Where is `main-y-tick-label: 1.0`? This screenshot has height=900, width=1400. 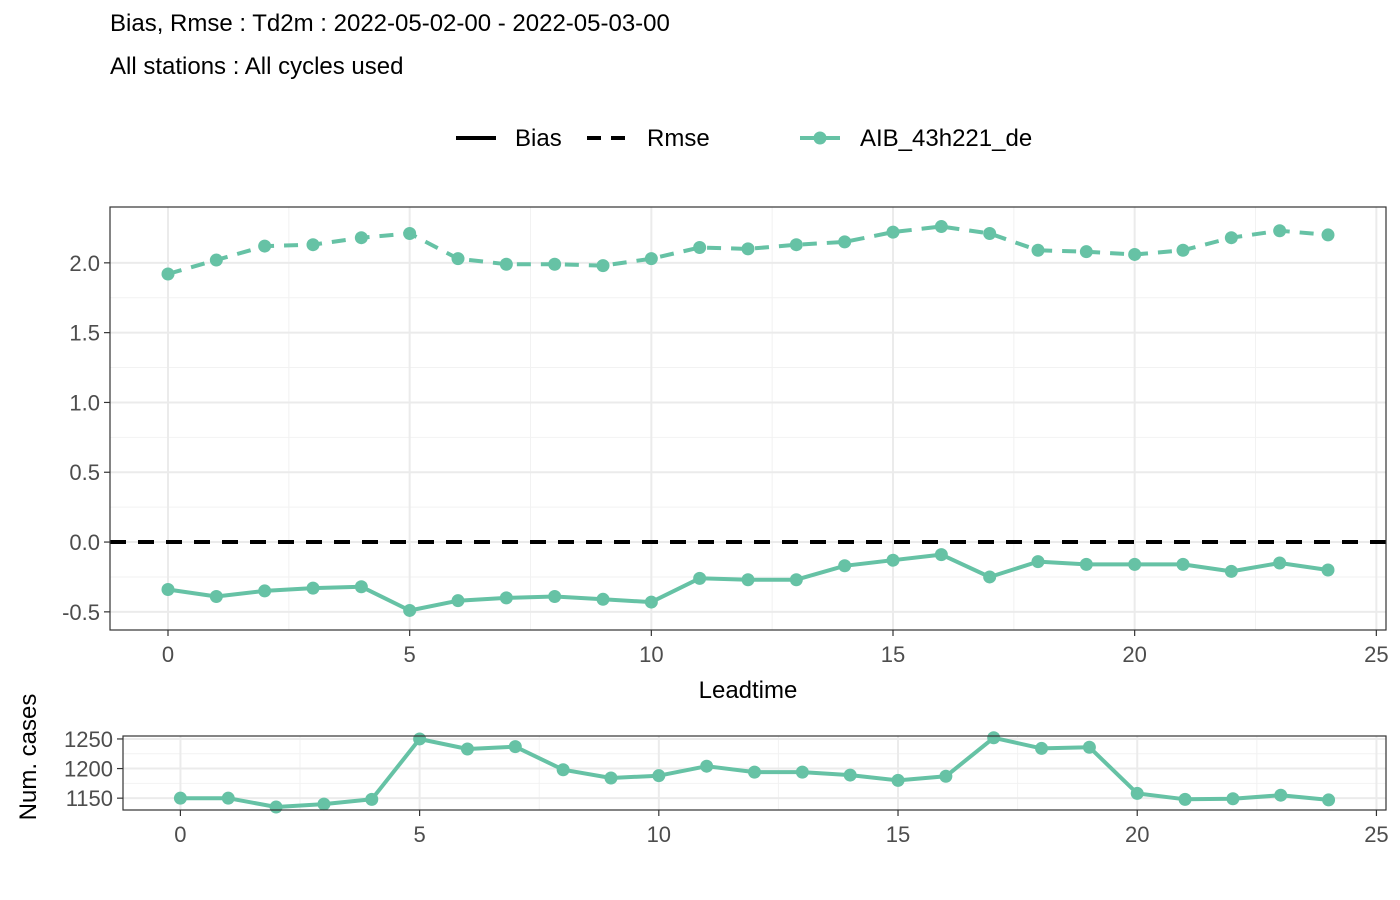
main-y-tick-label: 1.0 is located at coordinates (84, 402).